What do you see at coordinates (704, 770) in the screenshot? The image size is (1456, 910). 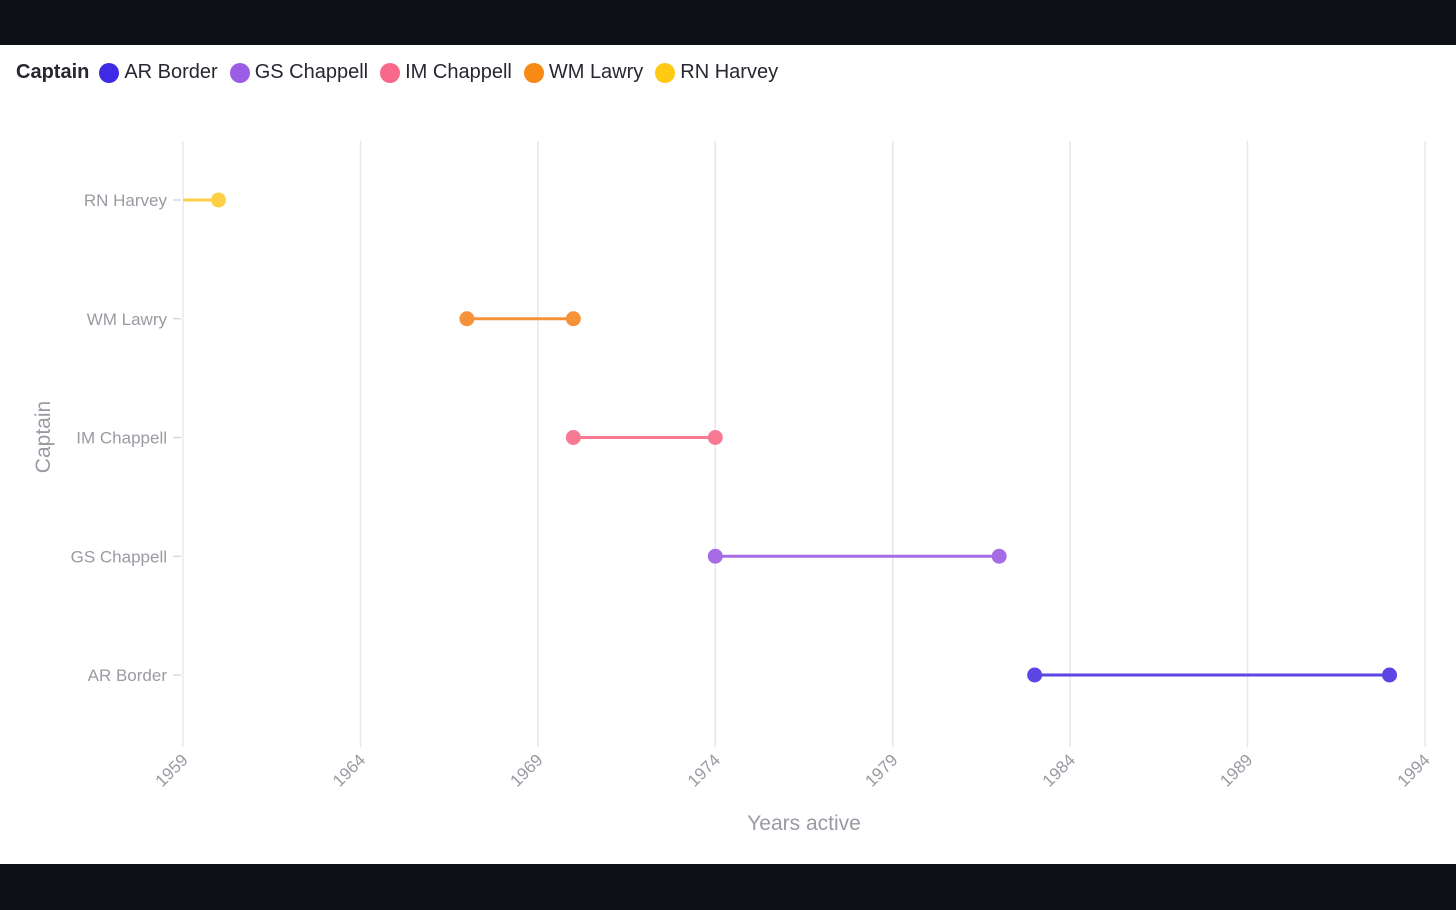 I see `x-tick-label-1974: 1974` at bounding box center [704, 770].